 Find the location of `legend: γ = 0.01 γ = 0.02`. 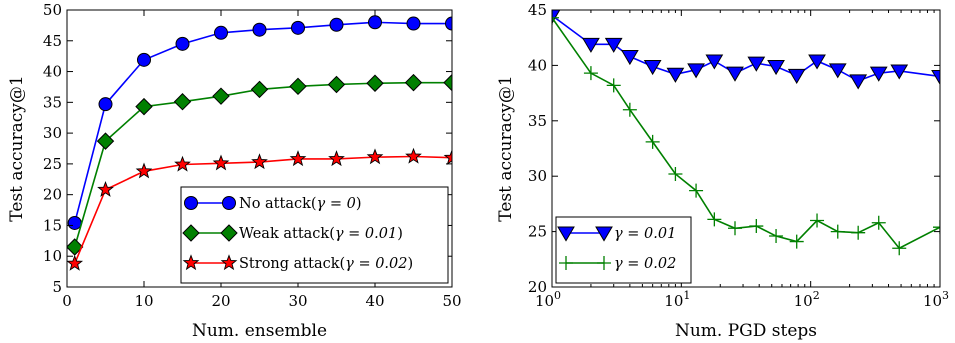

legend: γ = 0.01 γ = 0.02 is located at coordinates (623, 250).